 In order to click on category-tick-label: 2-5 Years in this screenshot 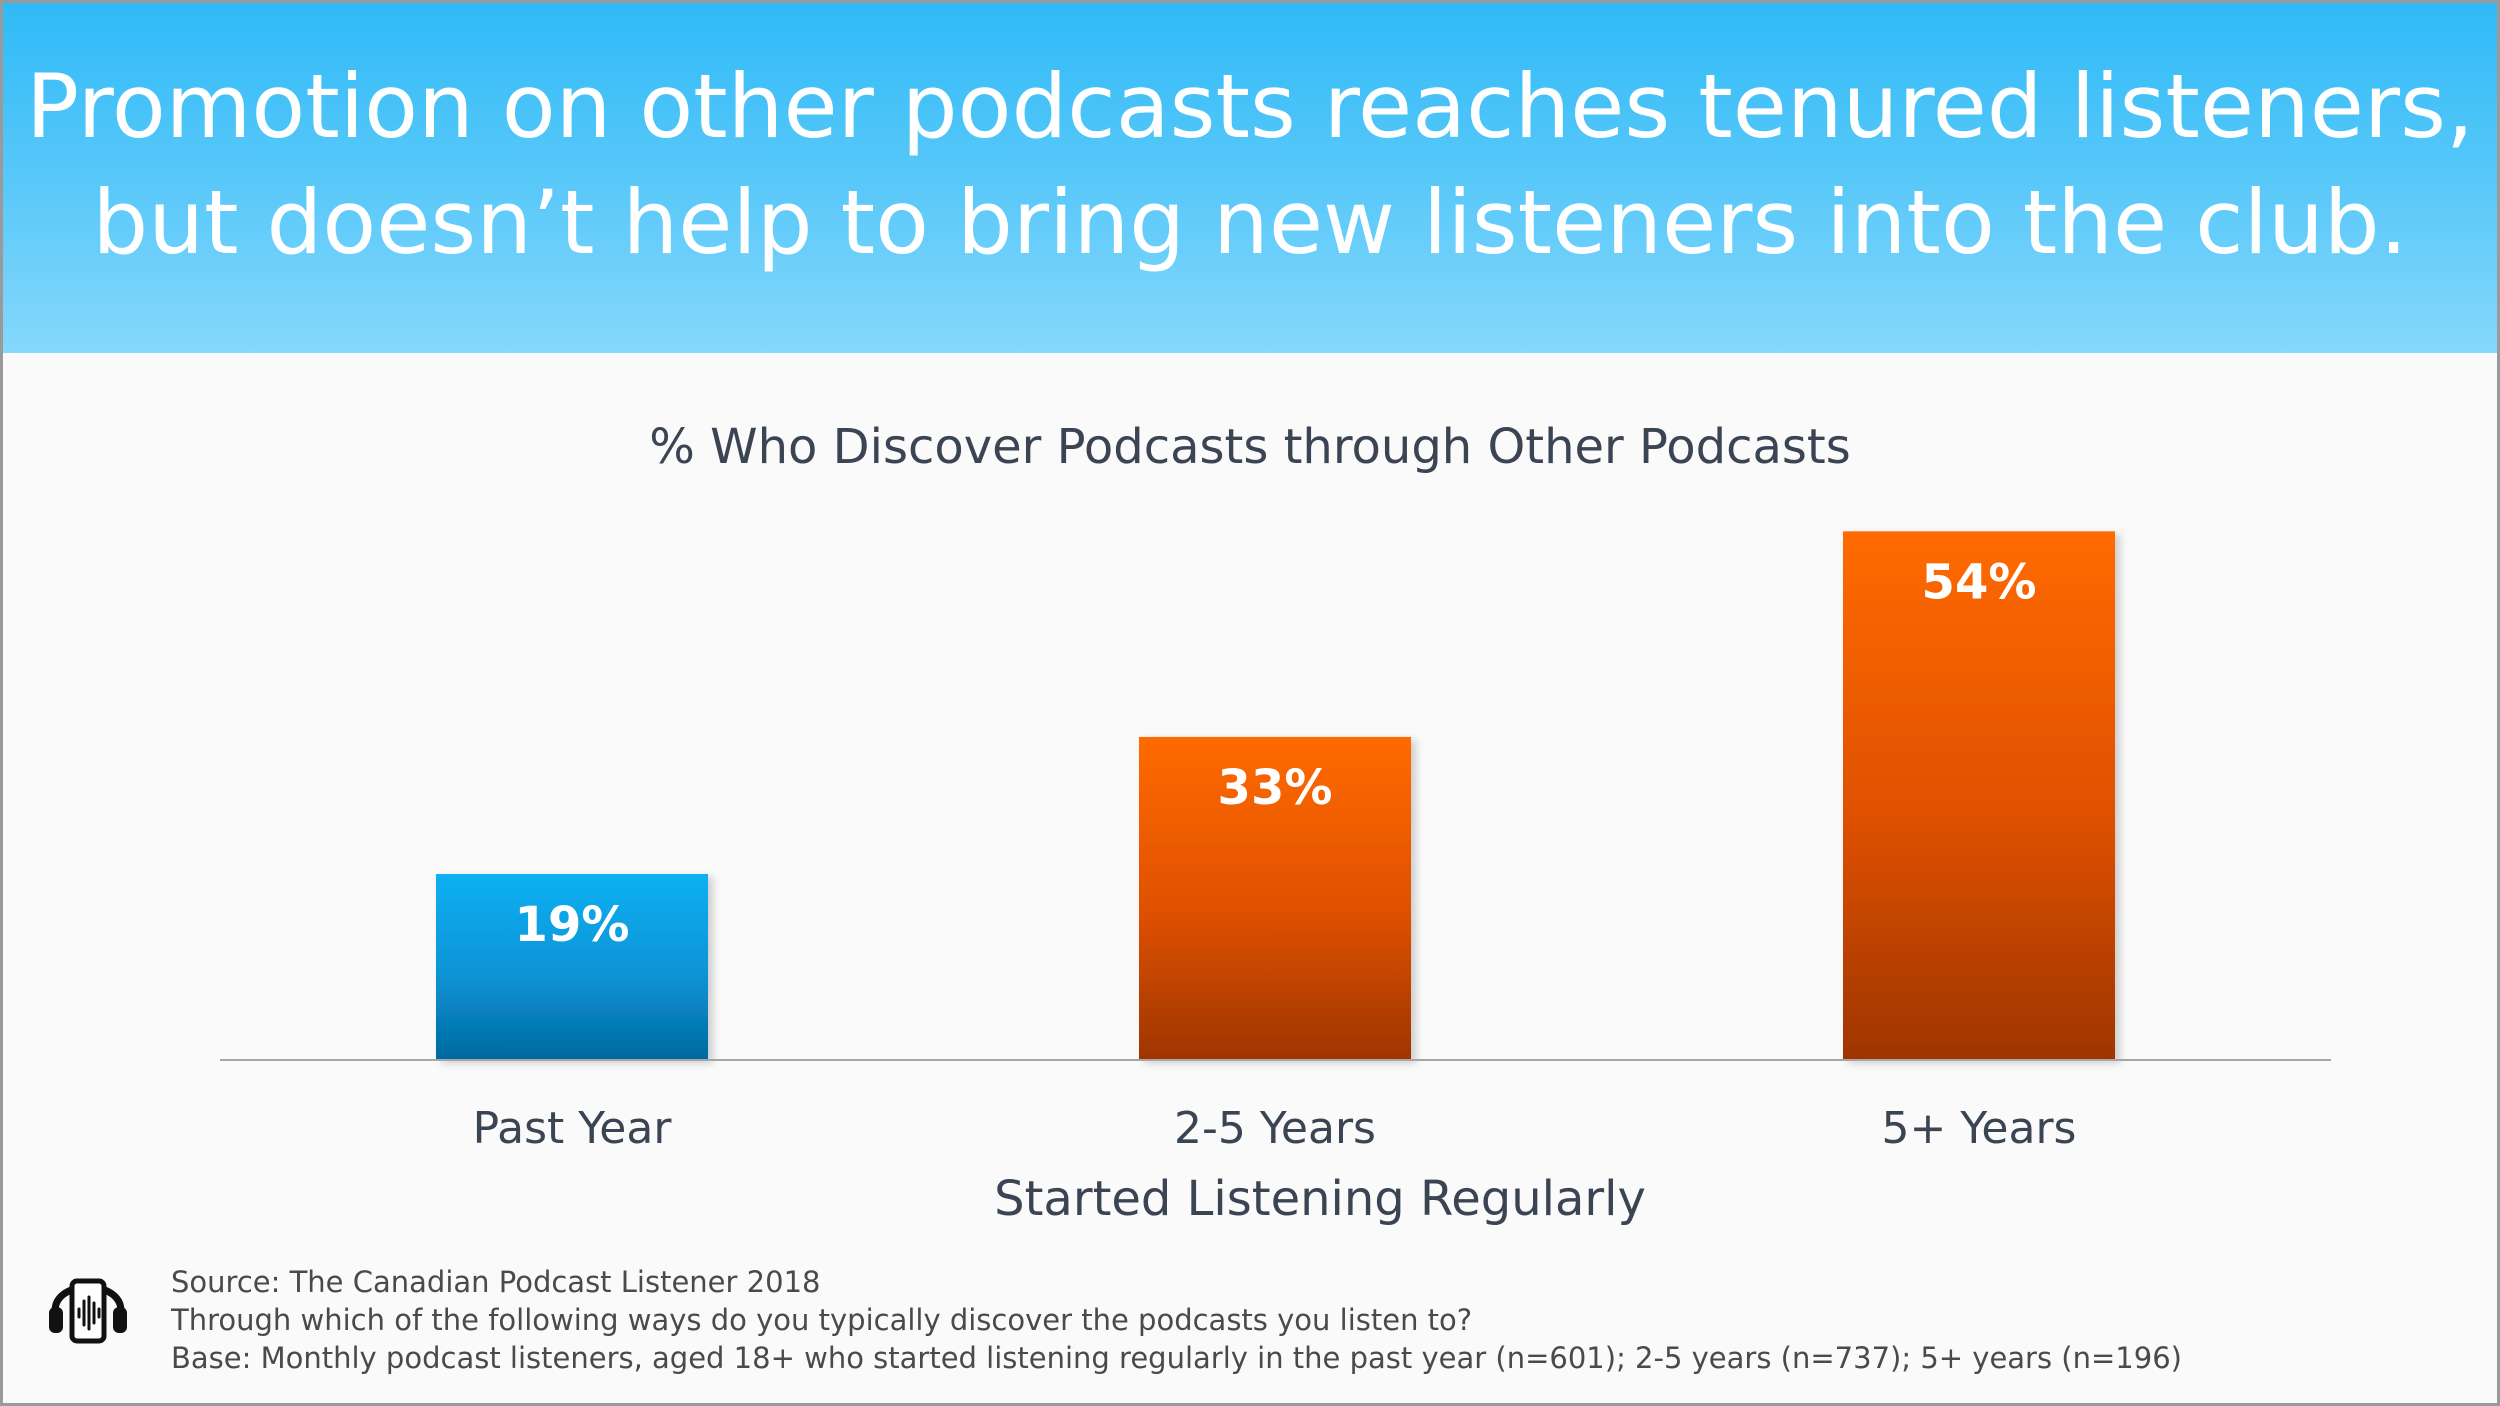, I will do `click(1275, 1128)`.